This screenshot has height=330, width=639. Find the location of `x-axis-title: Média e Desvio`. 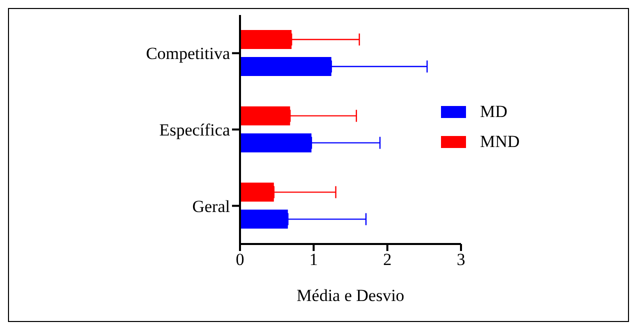

x-axis-title: Média e Desvio is located at coordinates (350, 295).